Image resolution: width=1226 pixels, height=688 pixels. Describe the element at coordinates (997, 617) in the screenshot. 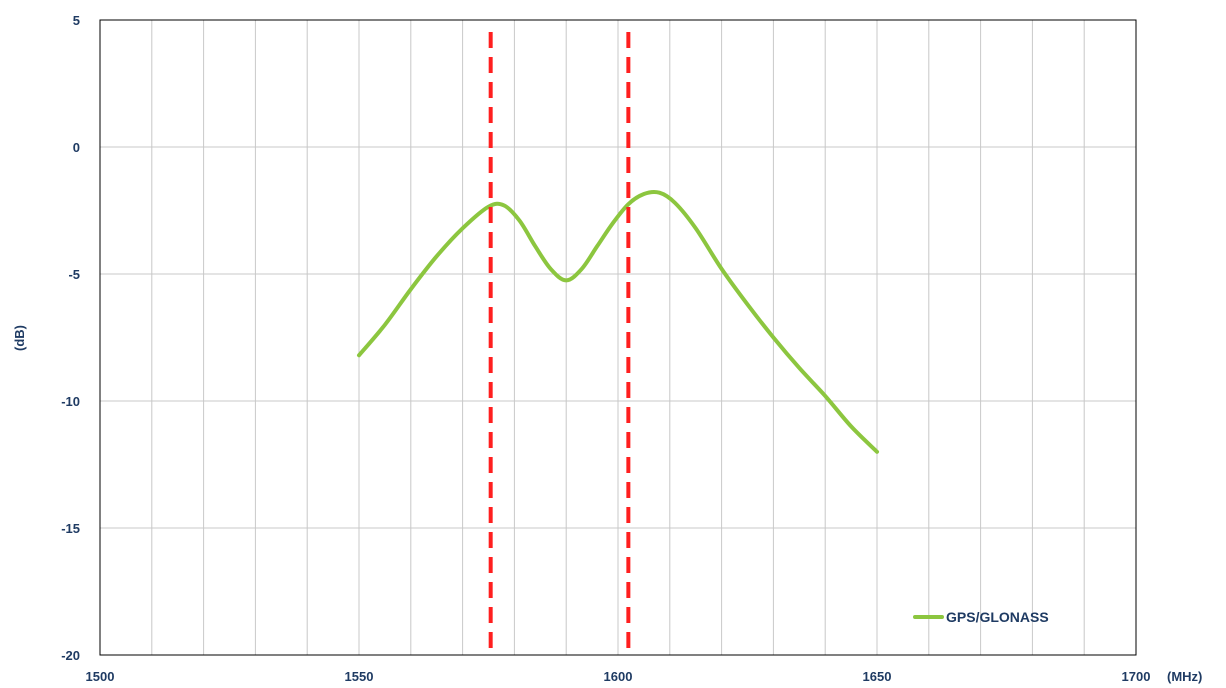

I see `legend-label: GPS/GLONASS` at that location.